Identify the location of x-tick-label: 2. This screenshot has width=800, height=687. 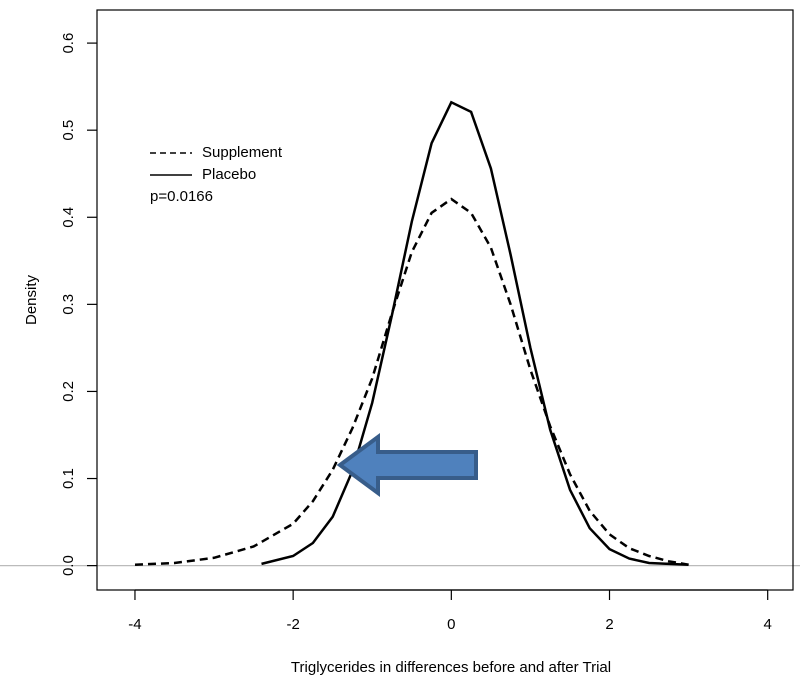
(609, 624).